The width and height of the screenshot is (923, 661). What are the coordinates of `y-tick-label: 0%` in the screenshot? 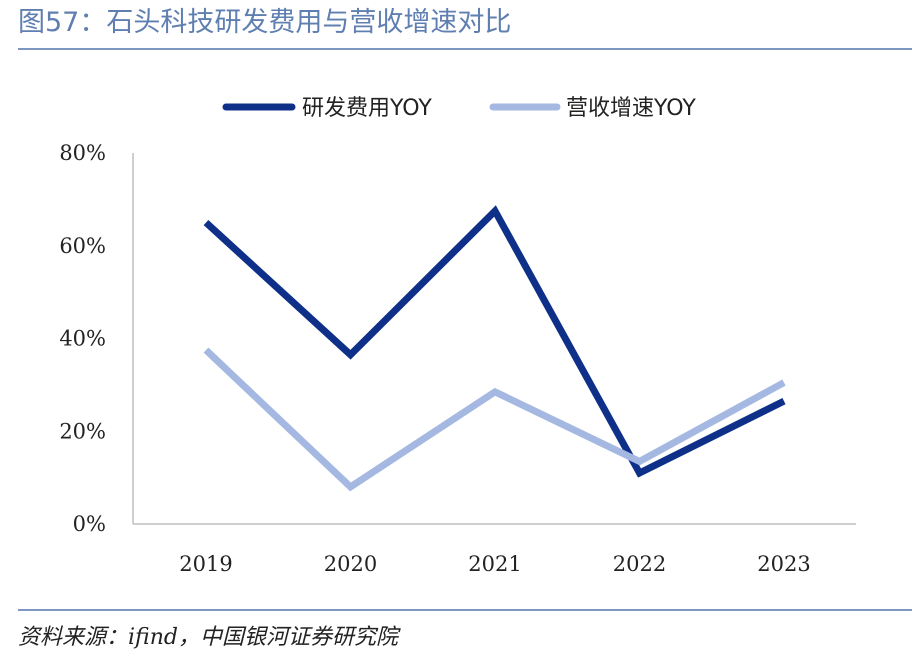 It's located at (89, 524).